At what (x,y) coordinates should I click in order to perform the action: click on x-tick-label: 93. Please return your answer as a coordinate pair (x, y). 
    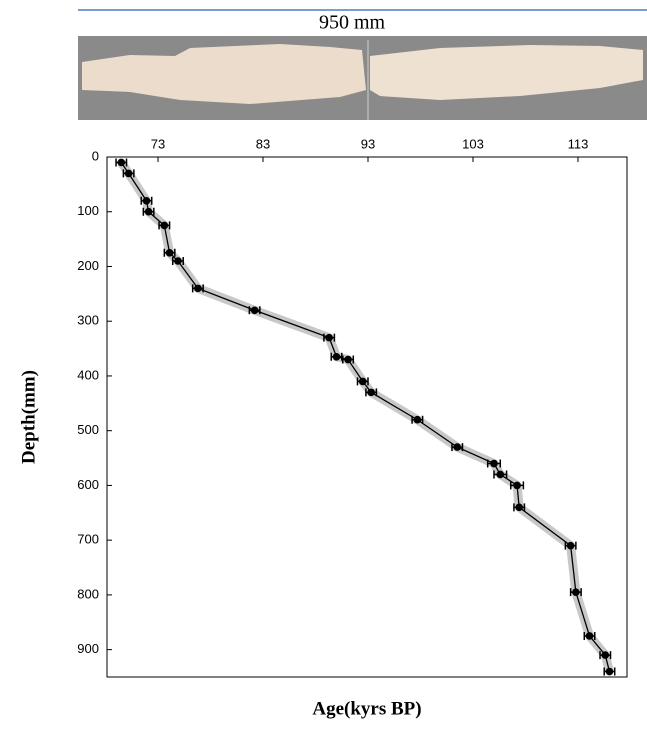
    Looking at the image, I should click on (368, 143).